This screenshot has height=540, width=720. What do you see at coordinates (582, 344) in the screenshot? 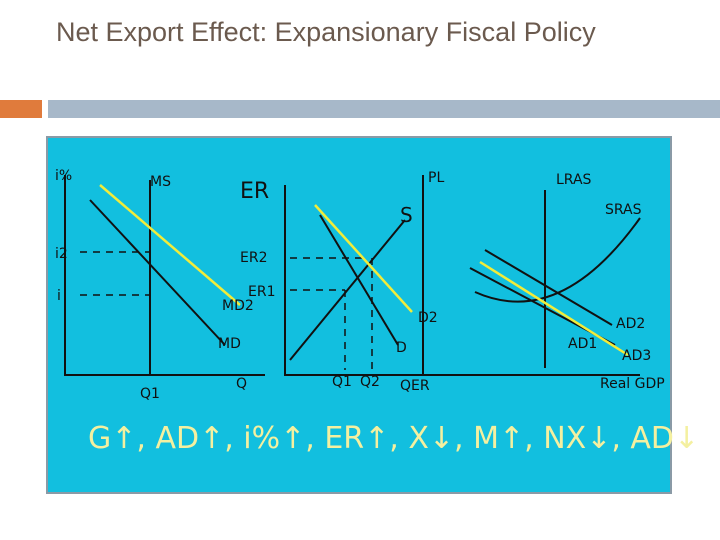
I see `label: AD1` at bounding box center [582, 344].